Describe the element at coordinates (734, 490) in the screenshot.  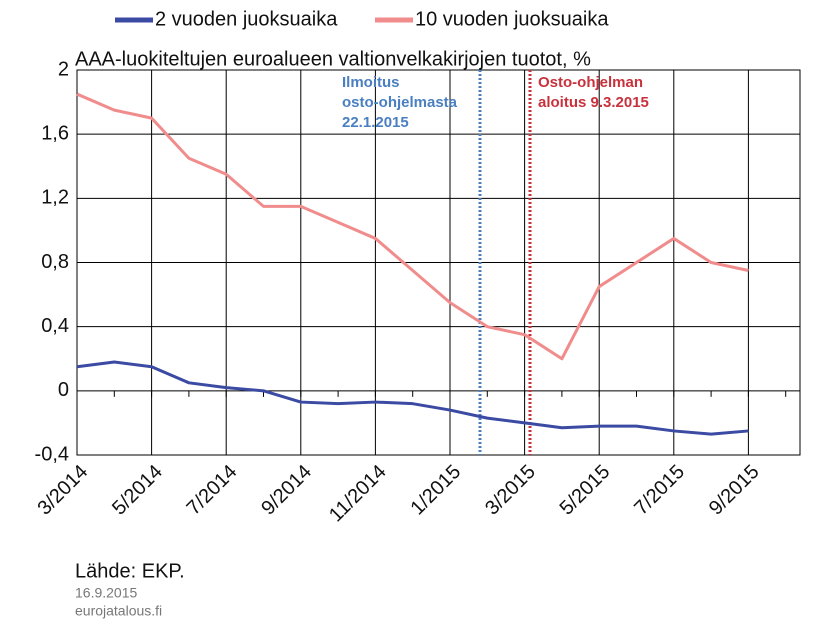
I see `x-tick-label: 9/2015` at that location.